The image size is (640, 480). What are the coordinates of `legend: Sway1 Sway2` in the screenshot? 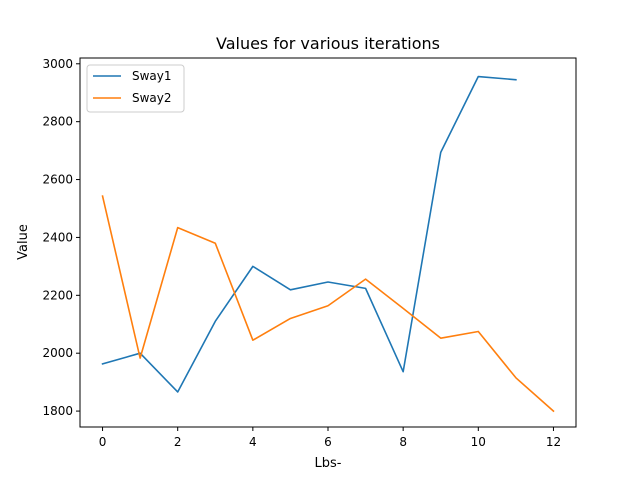 It's located at (135, 88).